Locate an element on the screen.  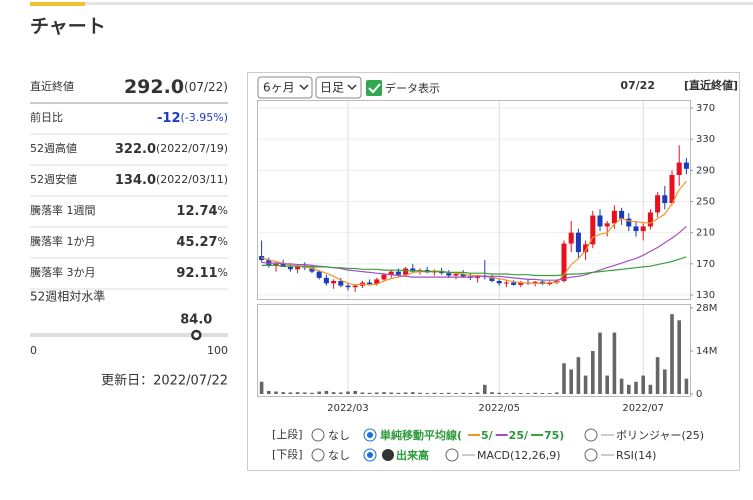
stat-value-group: 134.0(2022/03/11) is located at coordinates (171, 180).